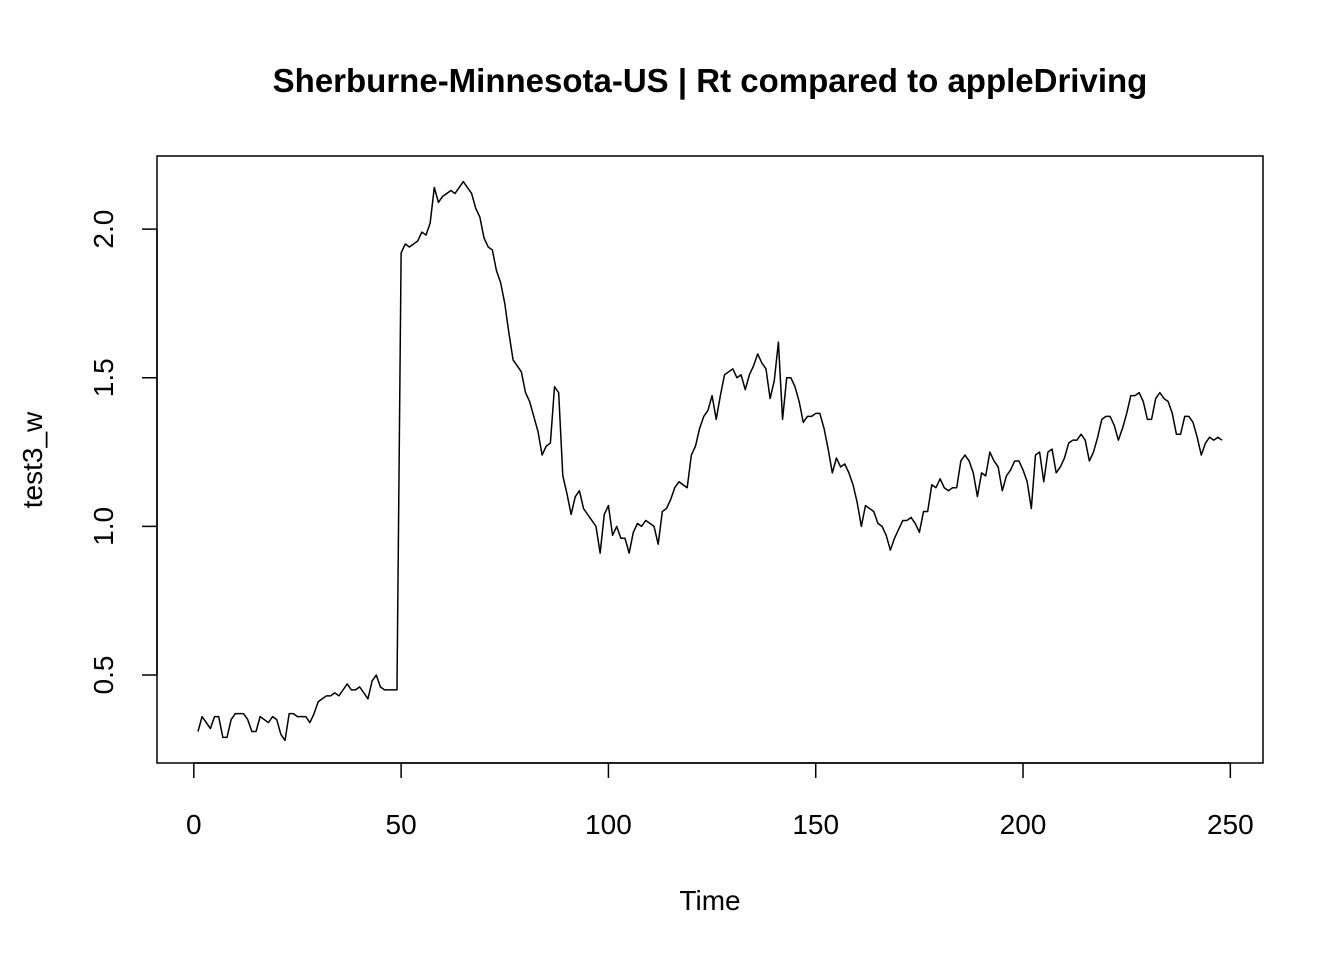 Image resolution: width=1344 pixels, height=965 pixels. What do you see at coordinates (1023, 824) in the screenshot?
I see `x-tick-label: 200` at bounding box center [1023, 824].